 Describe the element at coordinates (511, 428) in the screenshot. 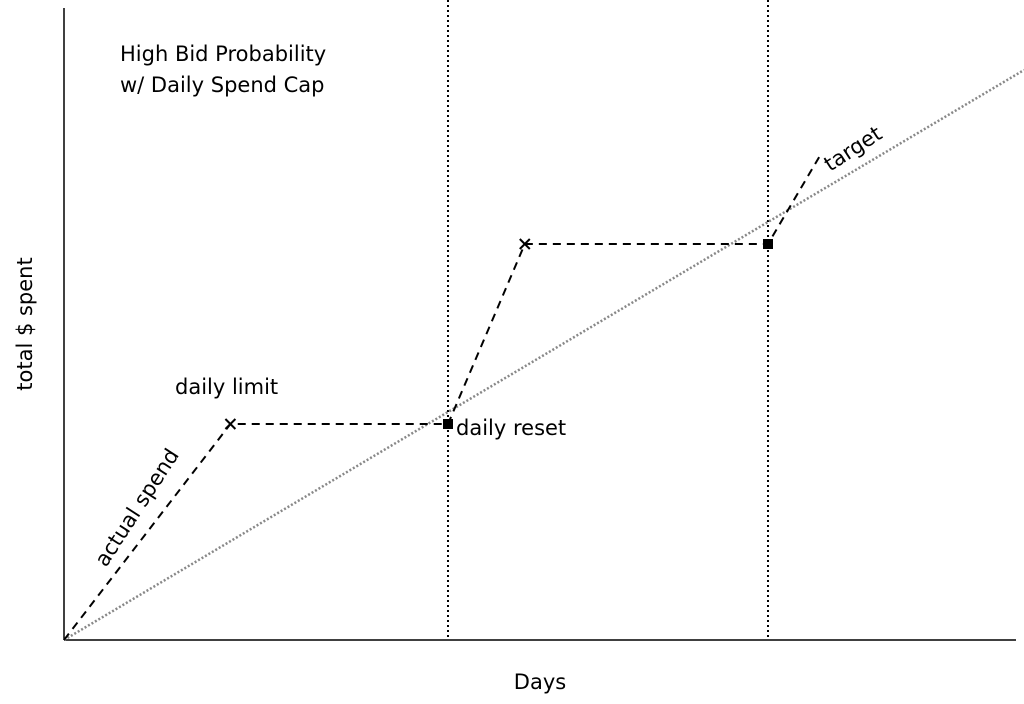

I see `daily-reset-label: daily reset` at that location.